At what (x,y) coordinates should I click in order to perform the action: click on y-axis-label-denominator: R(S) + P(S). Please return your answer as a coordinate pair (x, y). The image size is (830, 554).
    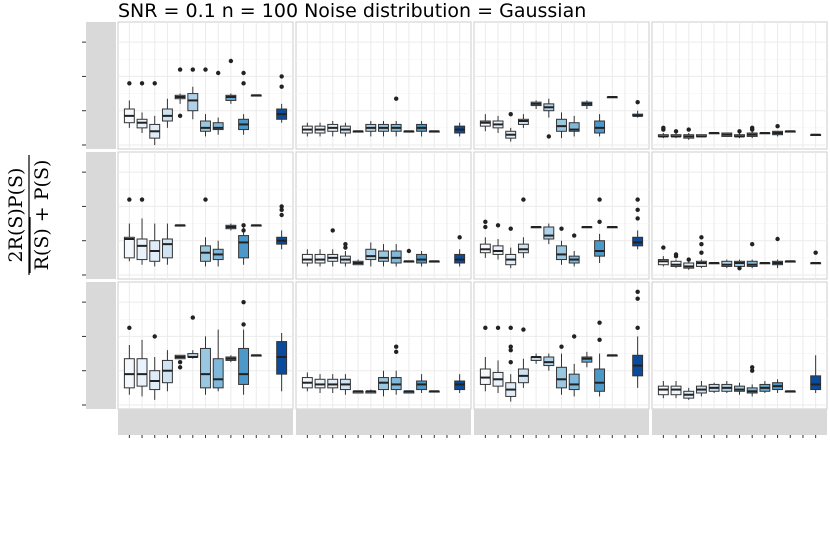
    Looking at the image, I should click on (42, 215).